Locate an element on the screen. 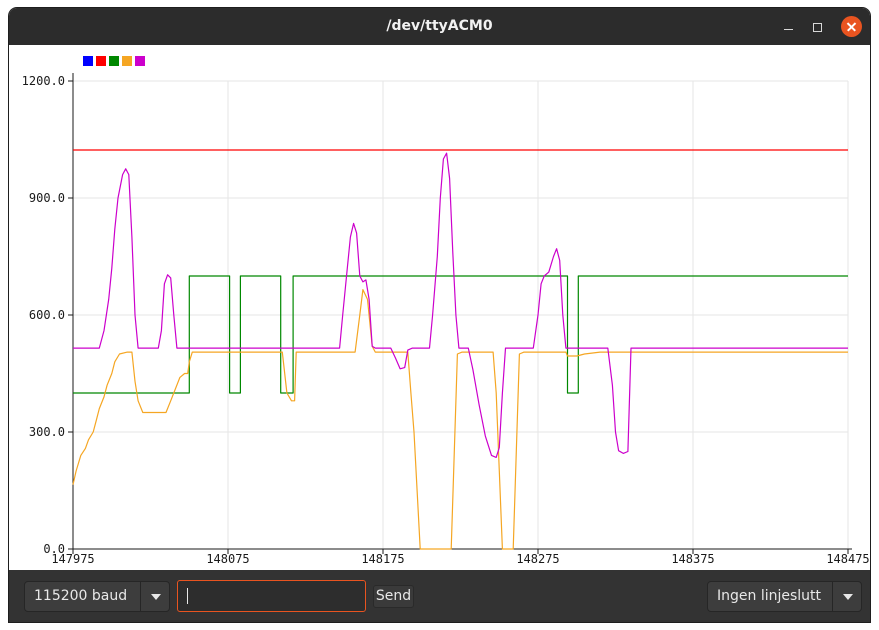 Image resolution: width=879 pixels, height=630 pixels. text-caret is located at coordinates (187, 596).